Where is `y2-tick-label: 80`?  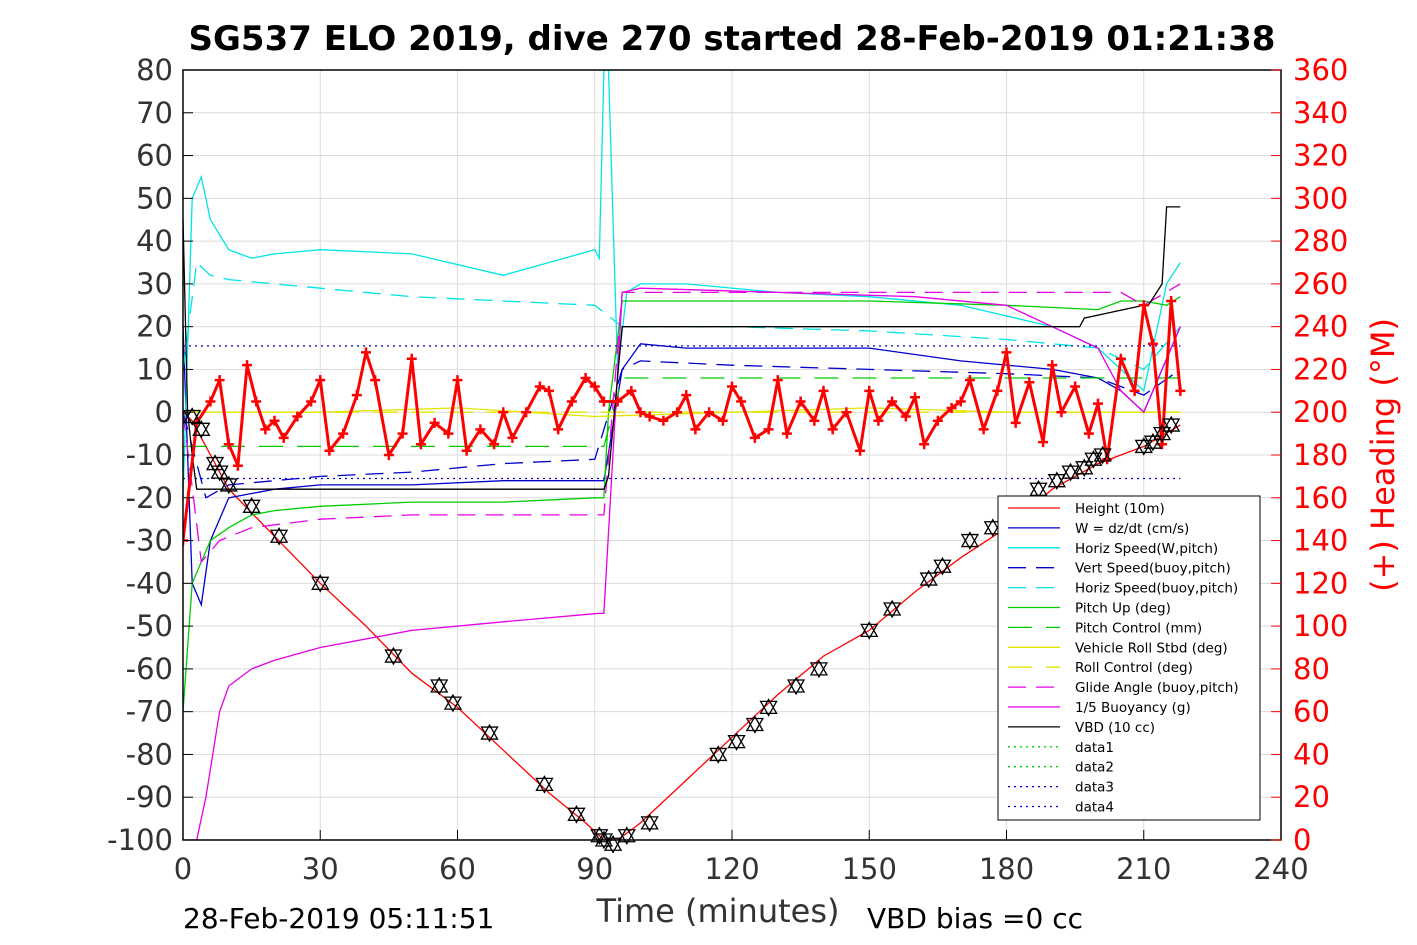 y2-tick-label: 80 is located at coordinates (1311, 669).